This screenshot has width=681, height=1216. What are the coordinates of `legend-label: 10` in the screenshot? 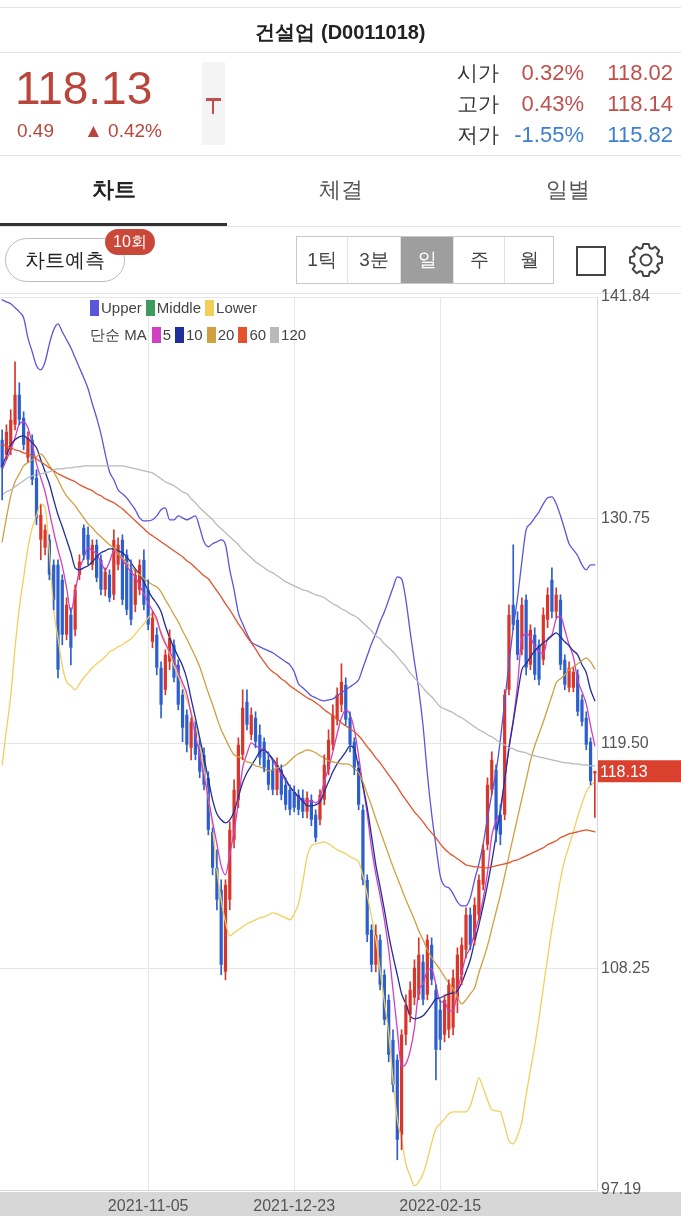 It's located at (194, 335).